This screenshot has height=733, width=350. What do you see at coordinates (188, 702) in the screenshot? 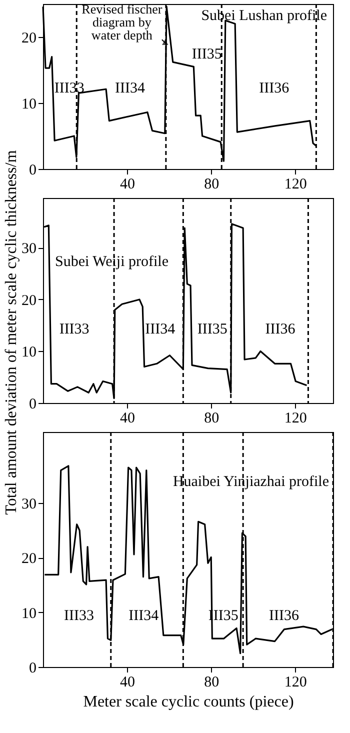
I see `x-axis-title: Meter scale cyclic counts (piece)` at bounding box center [188, 702].